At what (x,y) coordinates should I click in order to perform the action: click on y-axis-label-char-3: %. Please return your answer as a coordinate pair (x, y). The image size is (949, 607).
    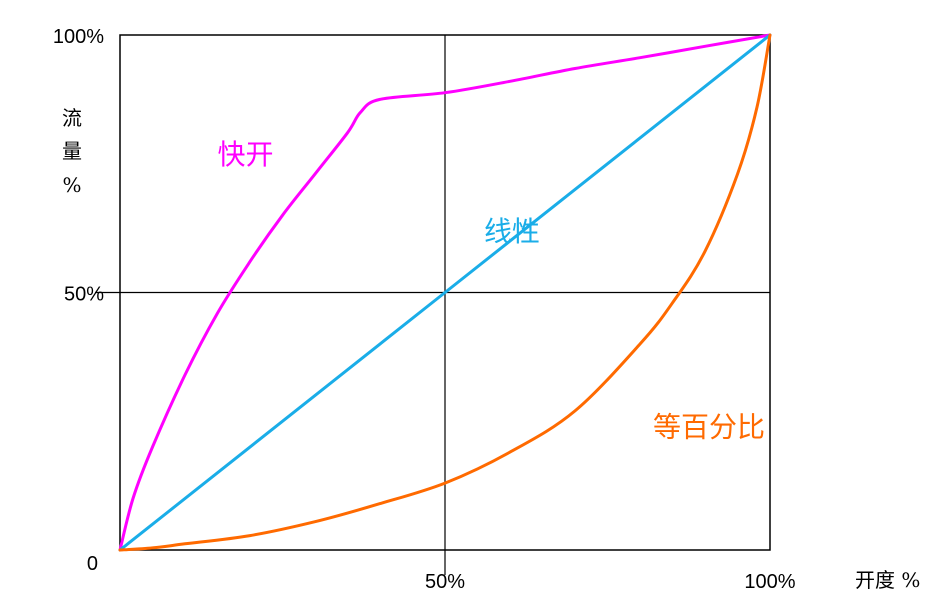
    Looking at the image, I should click on (71, 185).